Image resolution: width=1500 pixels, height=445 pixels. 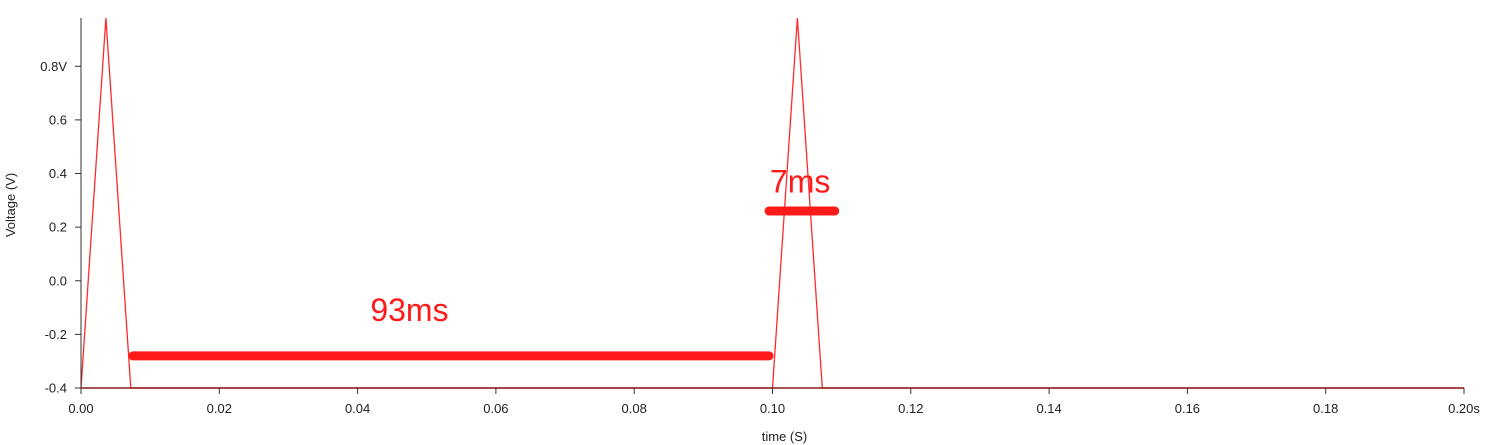 I want to click on x-axis-title: time (S), so click(x=785, y=436).